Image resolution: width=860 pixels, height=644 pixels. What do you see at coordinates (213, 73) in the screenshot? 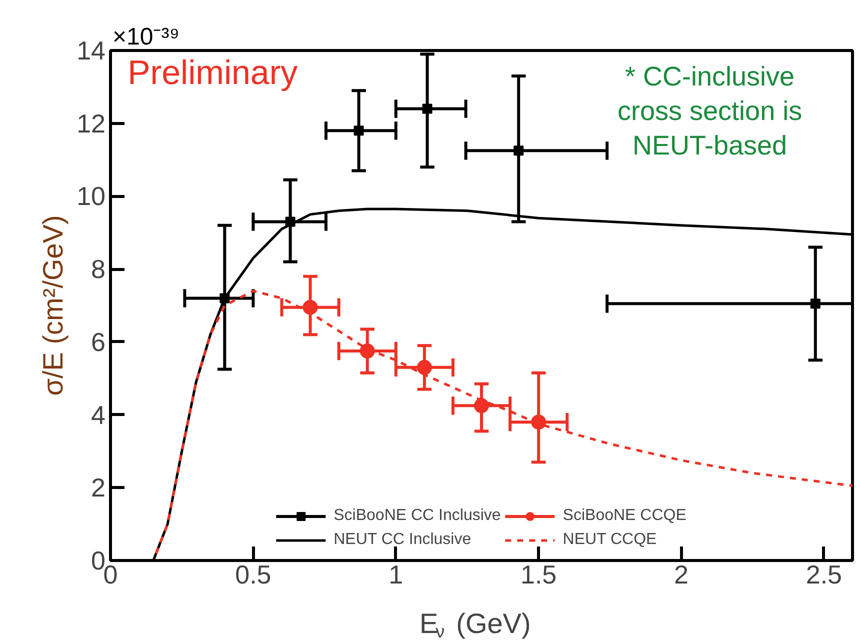
I see `annotation: Preliminary` at bounding box center [213, 73].